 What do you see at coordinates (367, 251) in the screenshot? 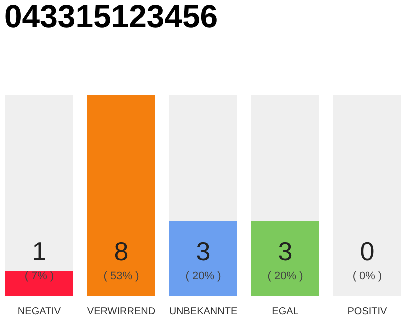
I see `annotation: 0` at bounding box center [367, 251].